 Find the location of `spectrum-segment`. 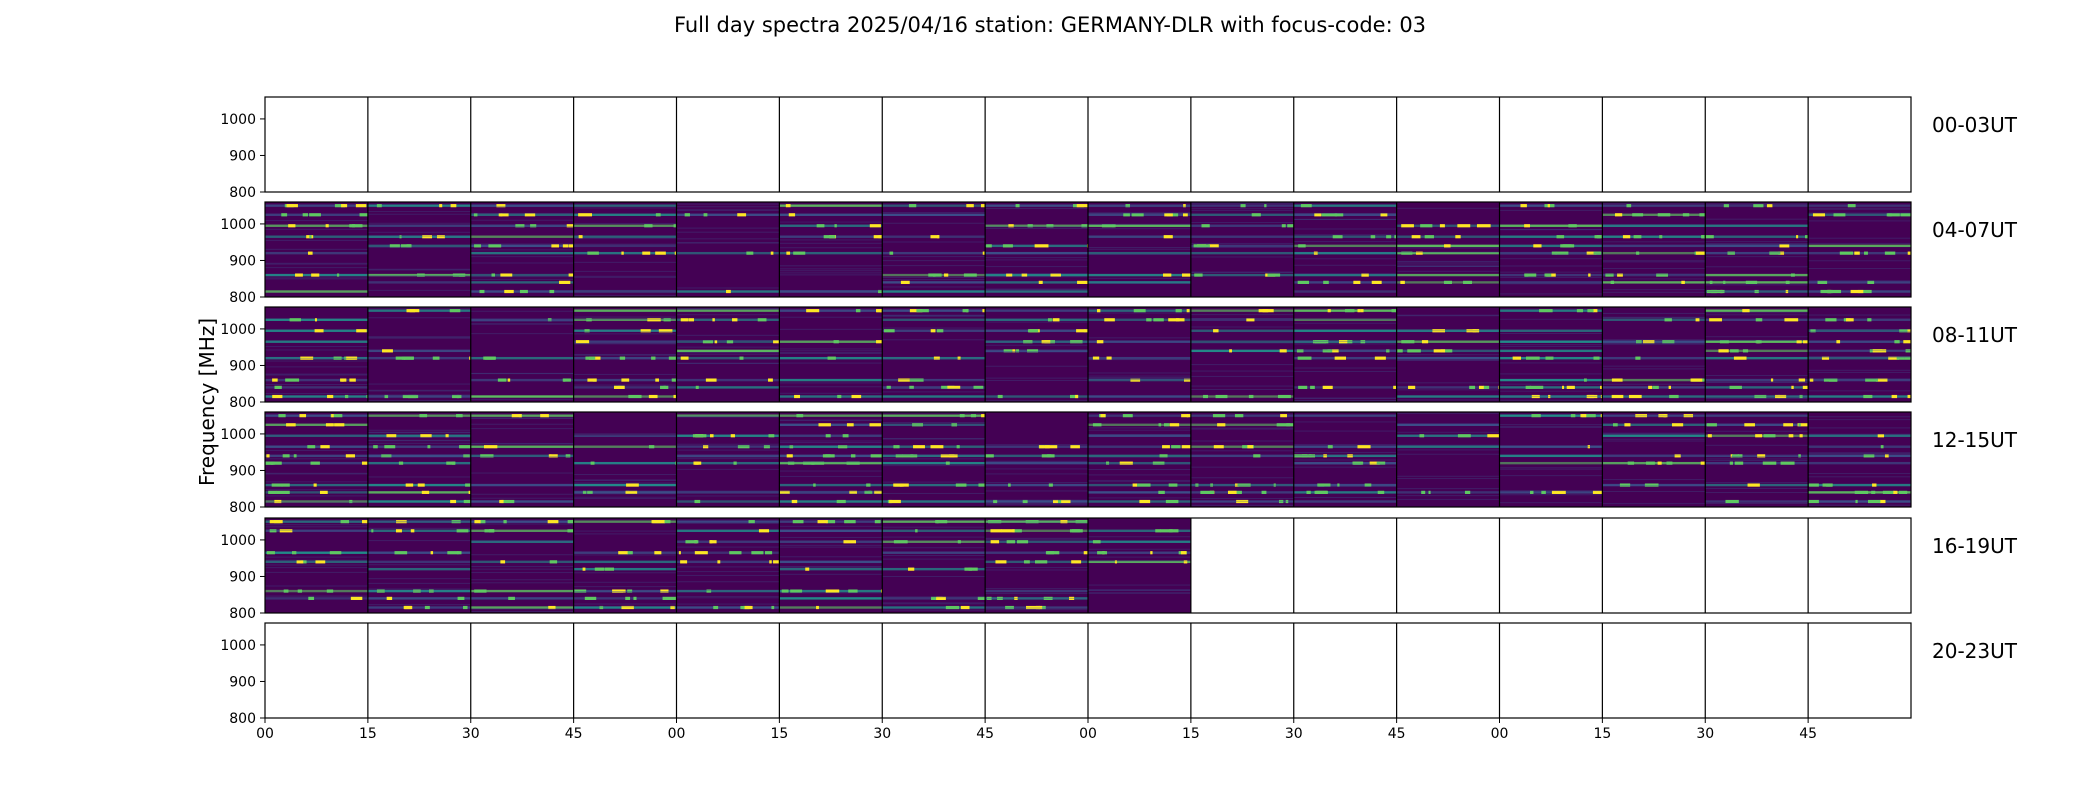

spectrum-segment is located at coordinates (625, 249).